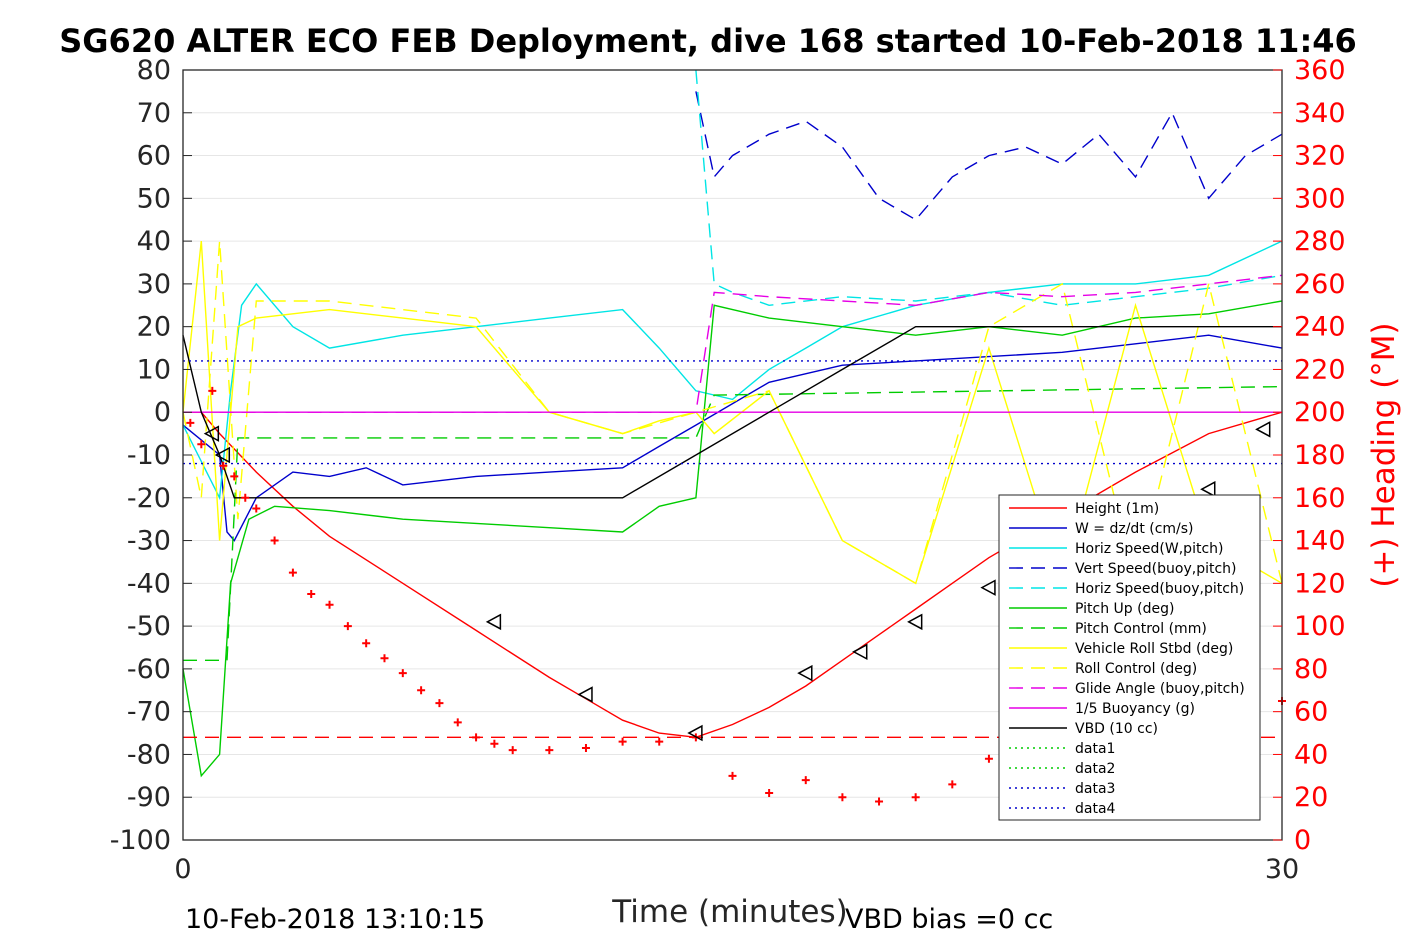 The image size is (1417, 945). I want to click on y-right-tick-label: 100, so click(1320, 626).